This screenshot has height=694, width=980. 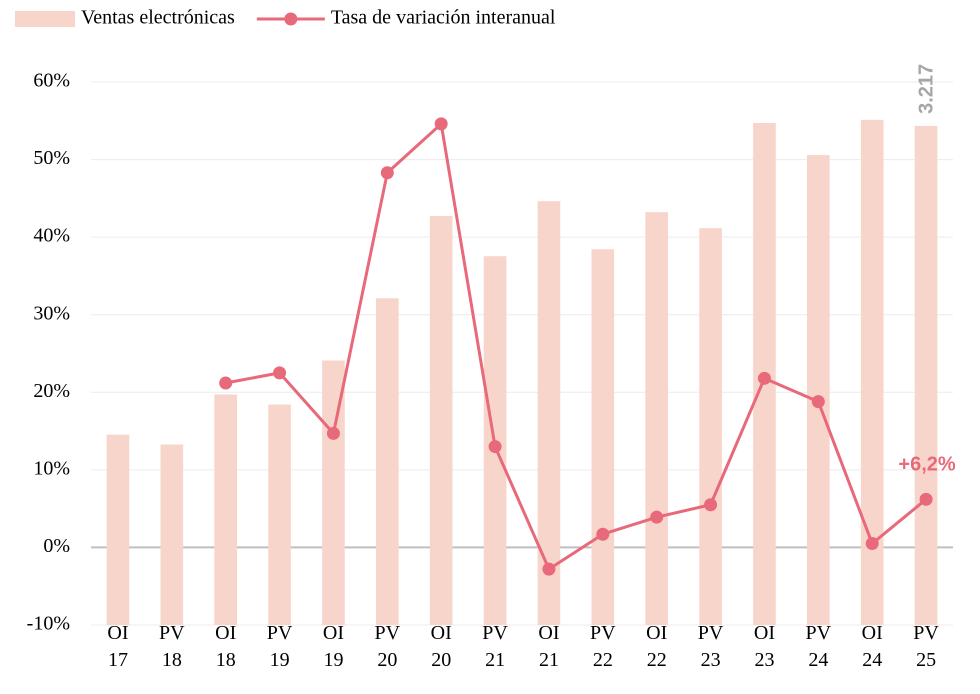 I want to click on x-tick-label: PV 21, so click(x=495, y=646).